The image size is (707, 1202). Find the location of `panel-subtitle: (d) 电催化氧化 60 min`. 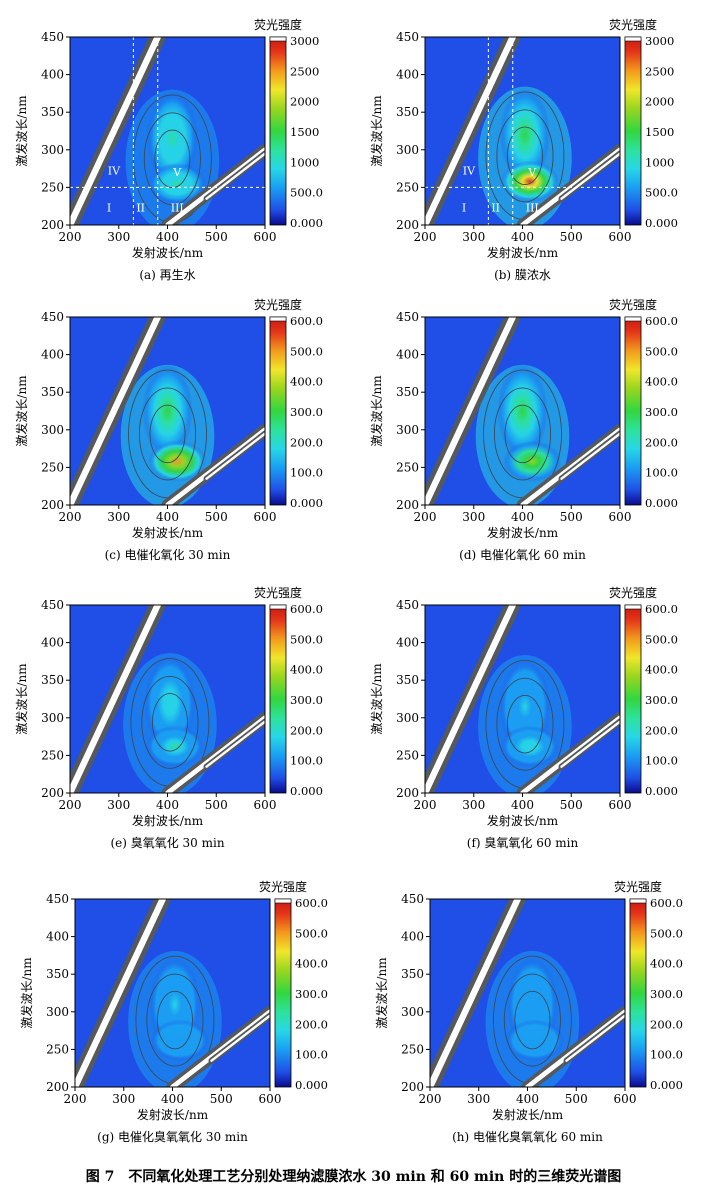

panel-subtitle: (d) 电催化氧化 60 min is located at coordinates (522, 555).